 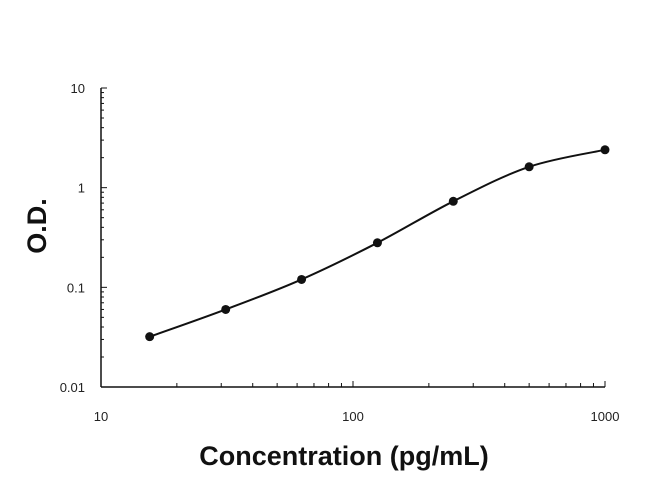 I want to click on x-tick-label: 1000, so click(x=605, y=416).